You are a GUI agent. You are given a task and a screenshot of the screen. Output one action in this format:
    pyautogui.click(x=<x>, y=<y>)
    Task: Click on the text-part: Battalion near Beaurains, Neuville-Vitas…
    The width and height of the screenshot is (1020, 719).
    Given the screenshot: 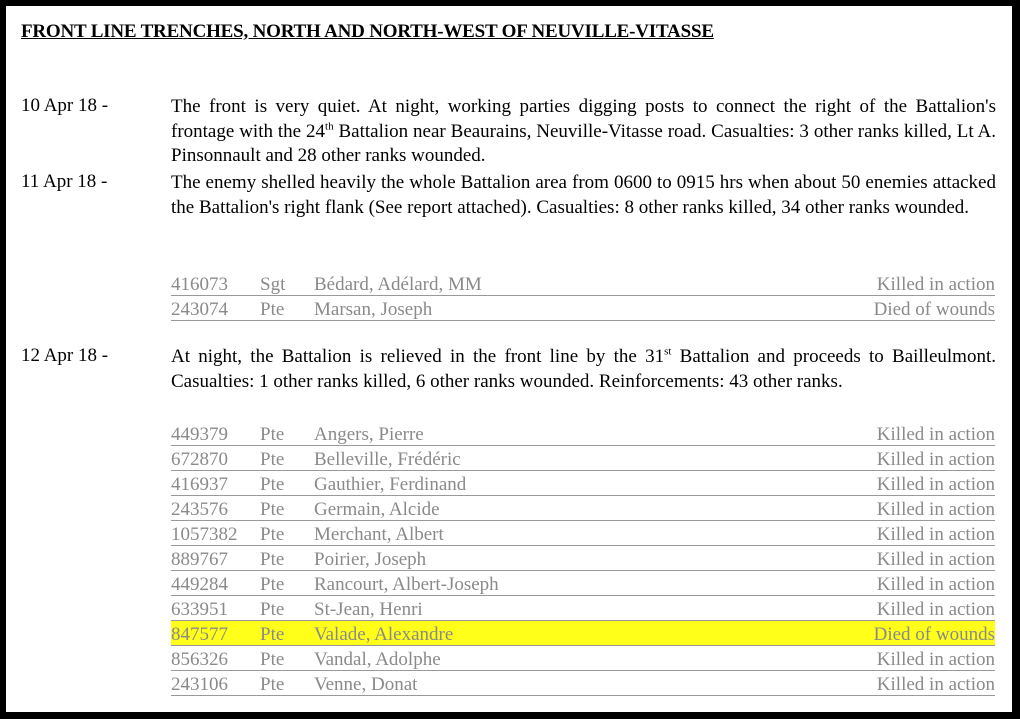 What is the action you would take?
    pyautogui.click(x=583, y=143)
    